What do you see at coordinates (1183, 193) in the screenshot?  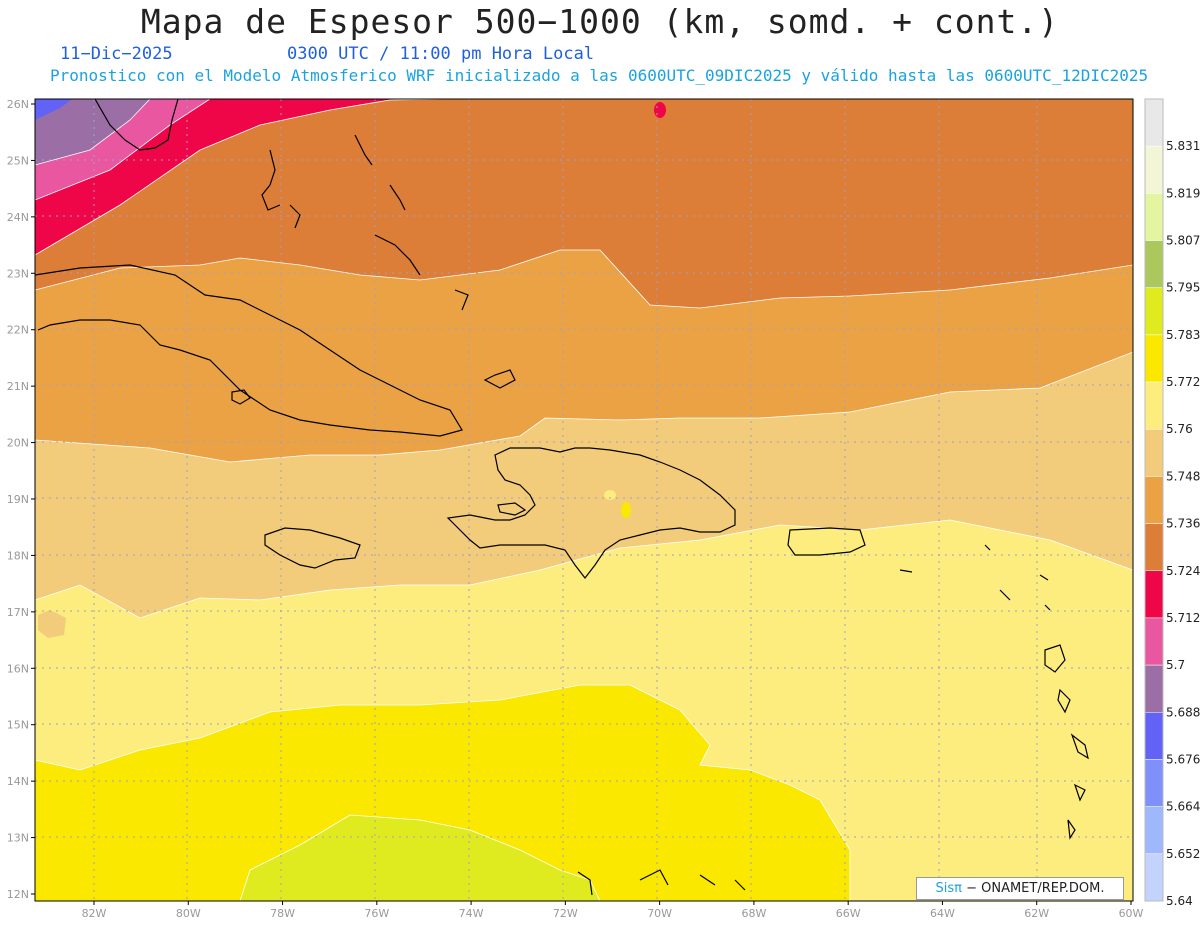 I see `colorbar-label: 5.819` at bounding box center [1183, 193].